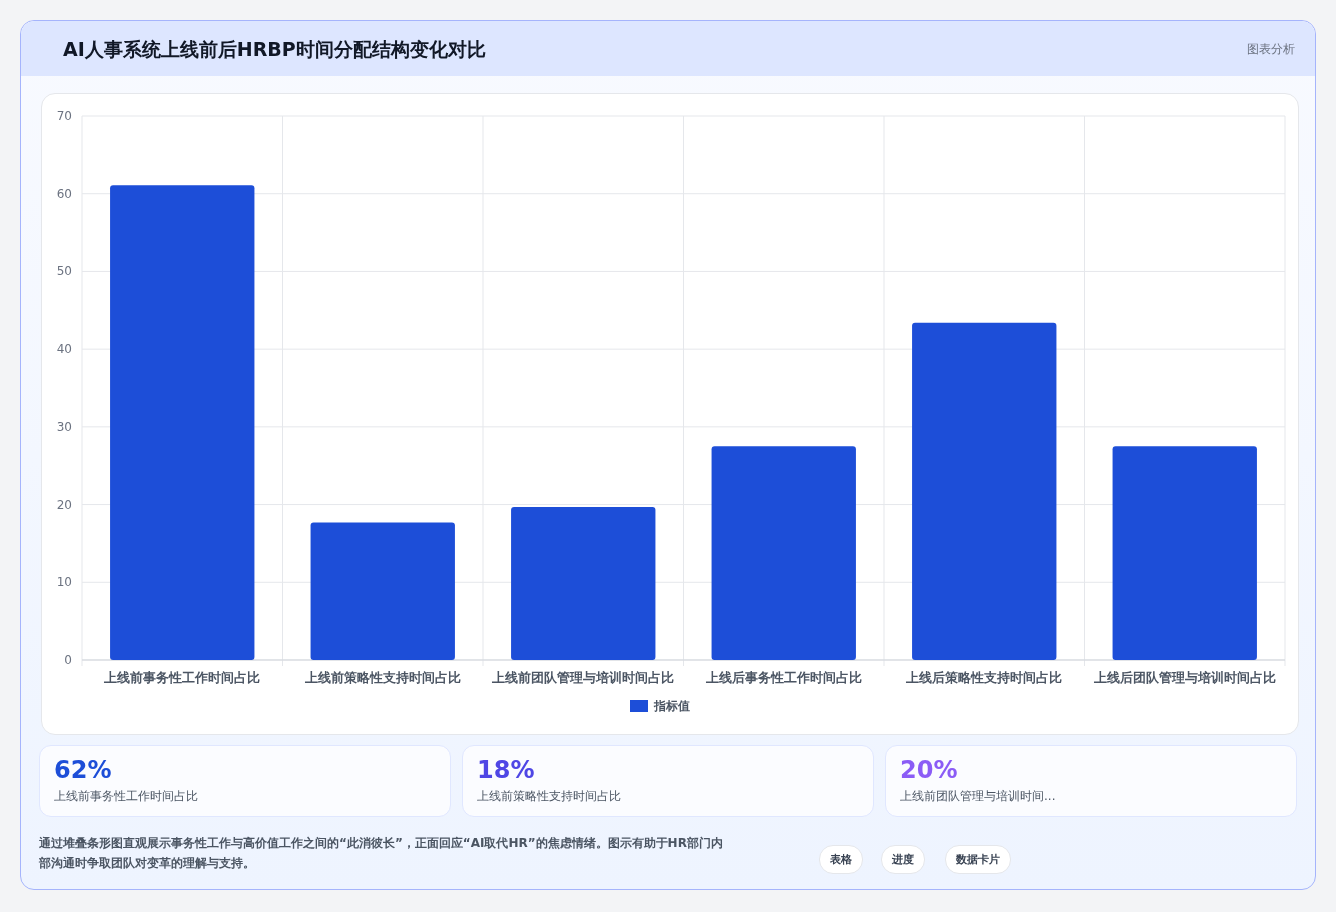 This screenshot has width=1336, height=912. I want to click on text: 数据卡片, so click(978, 859).